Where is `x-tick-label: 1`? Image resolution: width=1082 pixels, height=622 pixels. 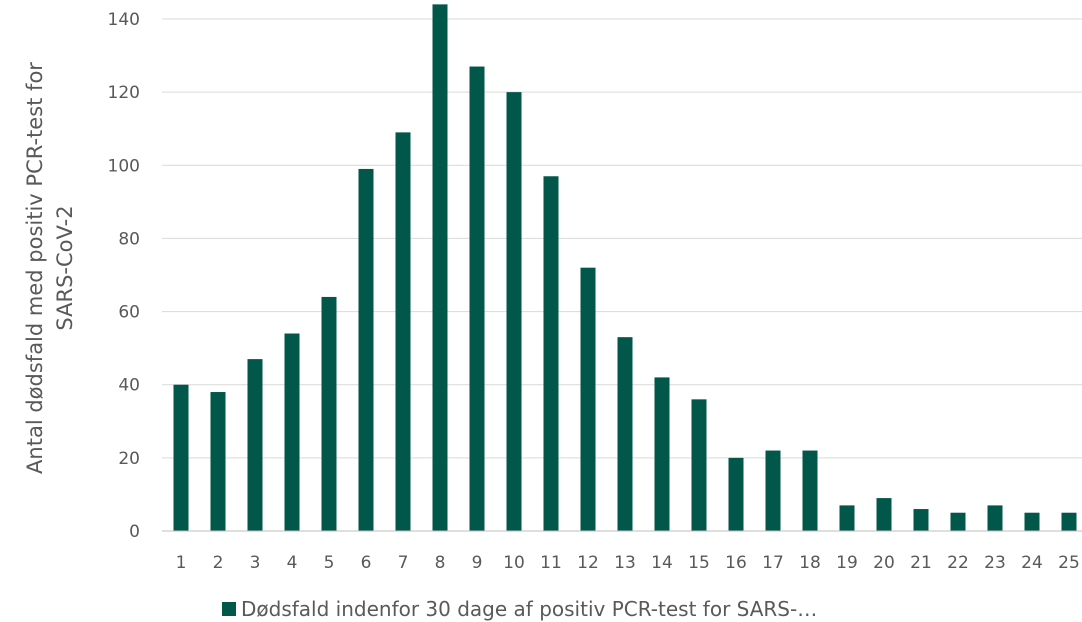 x-tick-label: 1 is located at coordinates (181, 563).